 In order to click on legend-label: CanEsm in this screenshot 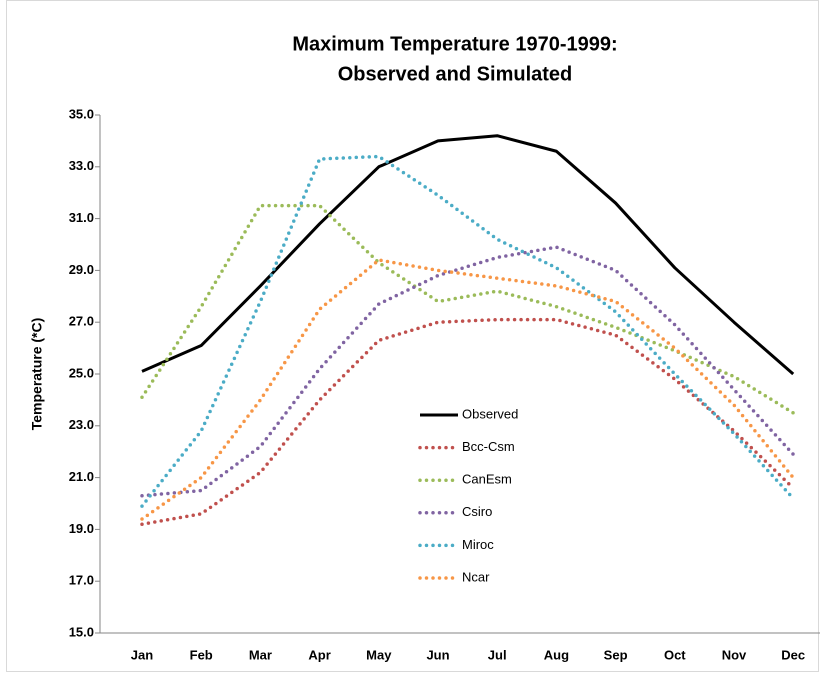, I will do `click(487, 479)`.